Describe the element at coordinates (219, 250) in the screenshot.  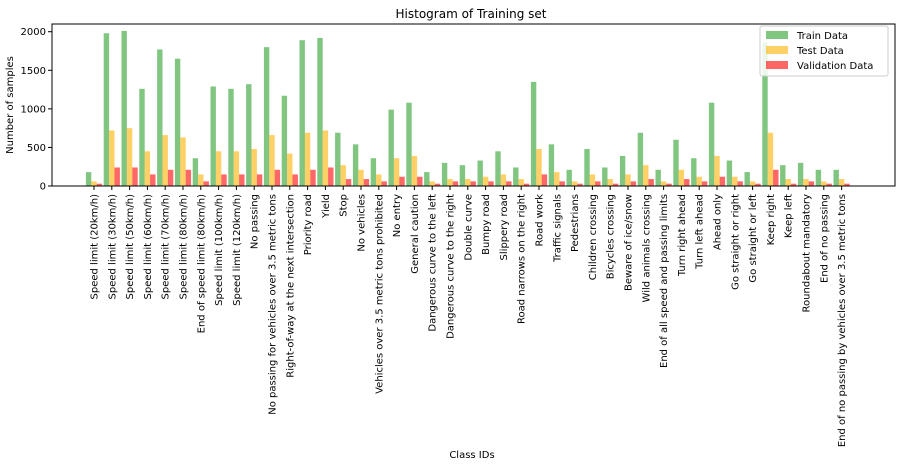
I see `x-tick-label: Speed limit (100km/h)` at that location.